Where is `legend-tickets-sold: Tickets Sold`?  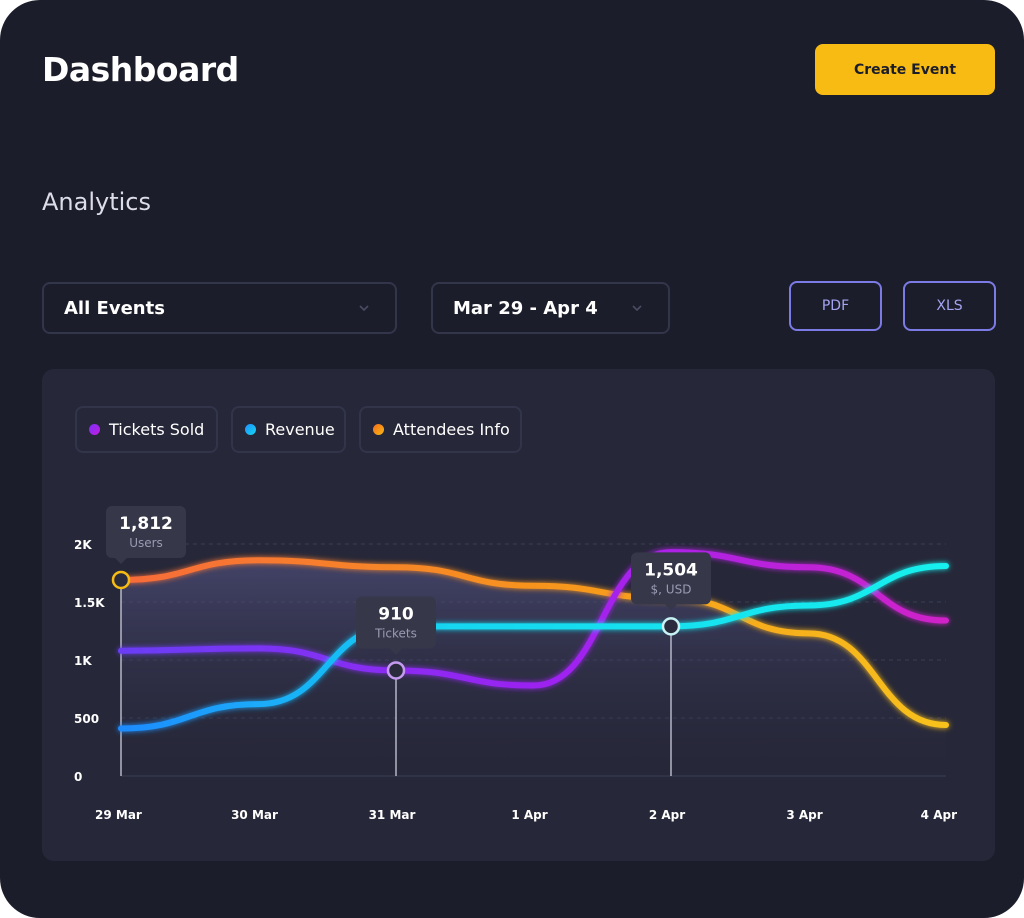 legend-tickets-sold: Tickets Sold is located at coordinates (146, 429).